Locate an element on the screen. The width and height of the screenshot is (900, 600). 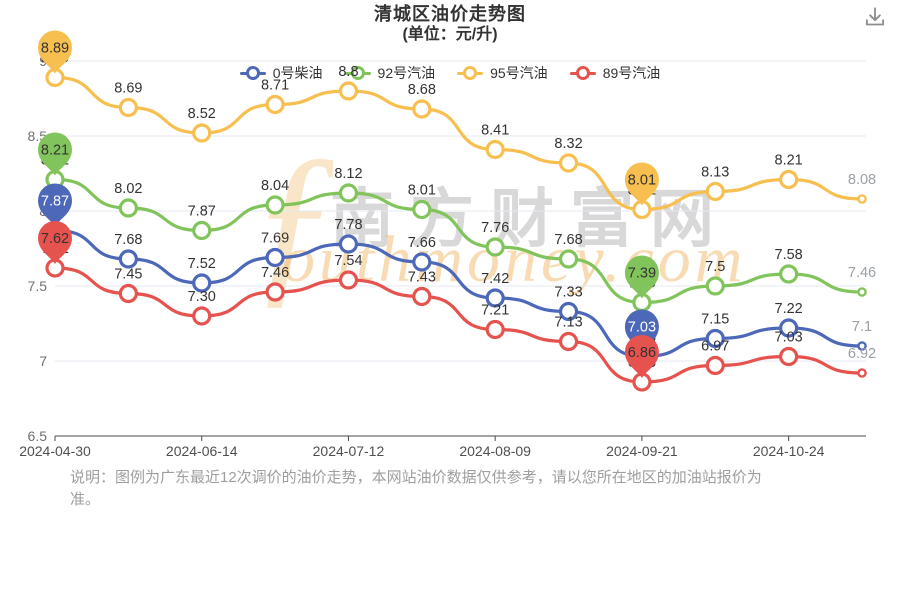
legend-label: 89号汽油 is located at coordinates (631, 73).